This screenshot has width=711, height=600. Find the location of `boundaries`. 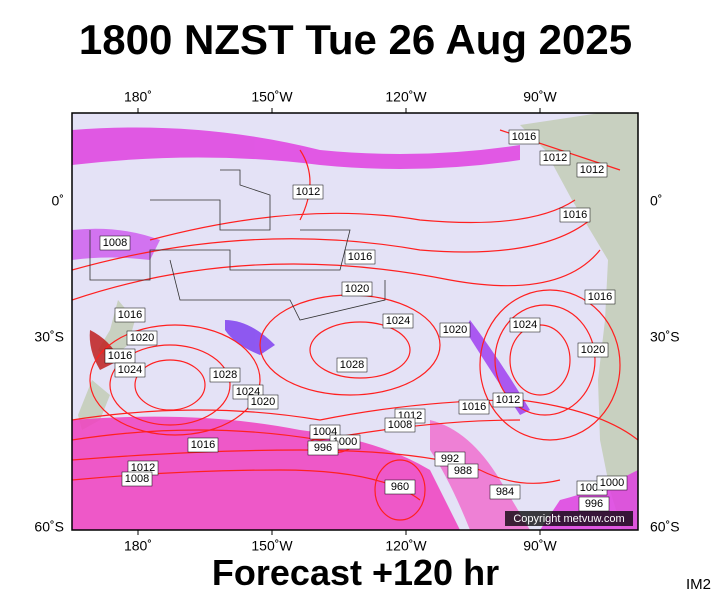

boundaries is located at coordinates (237, 245).